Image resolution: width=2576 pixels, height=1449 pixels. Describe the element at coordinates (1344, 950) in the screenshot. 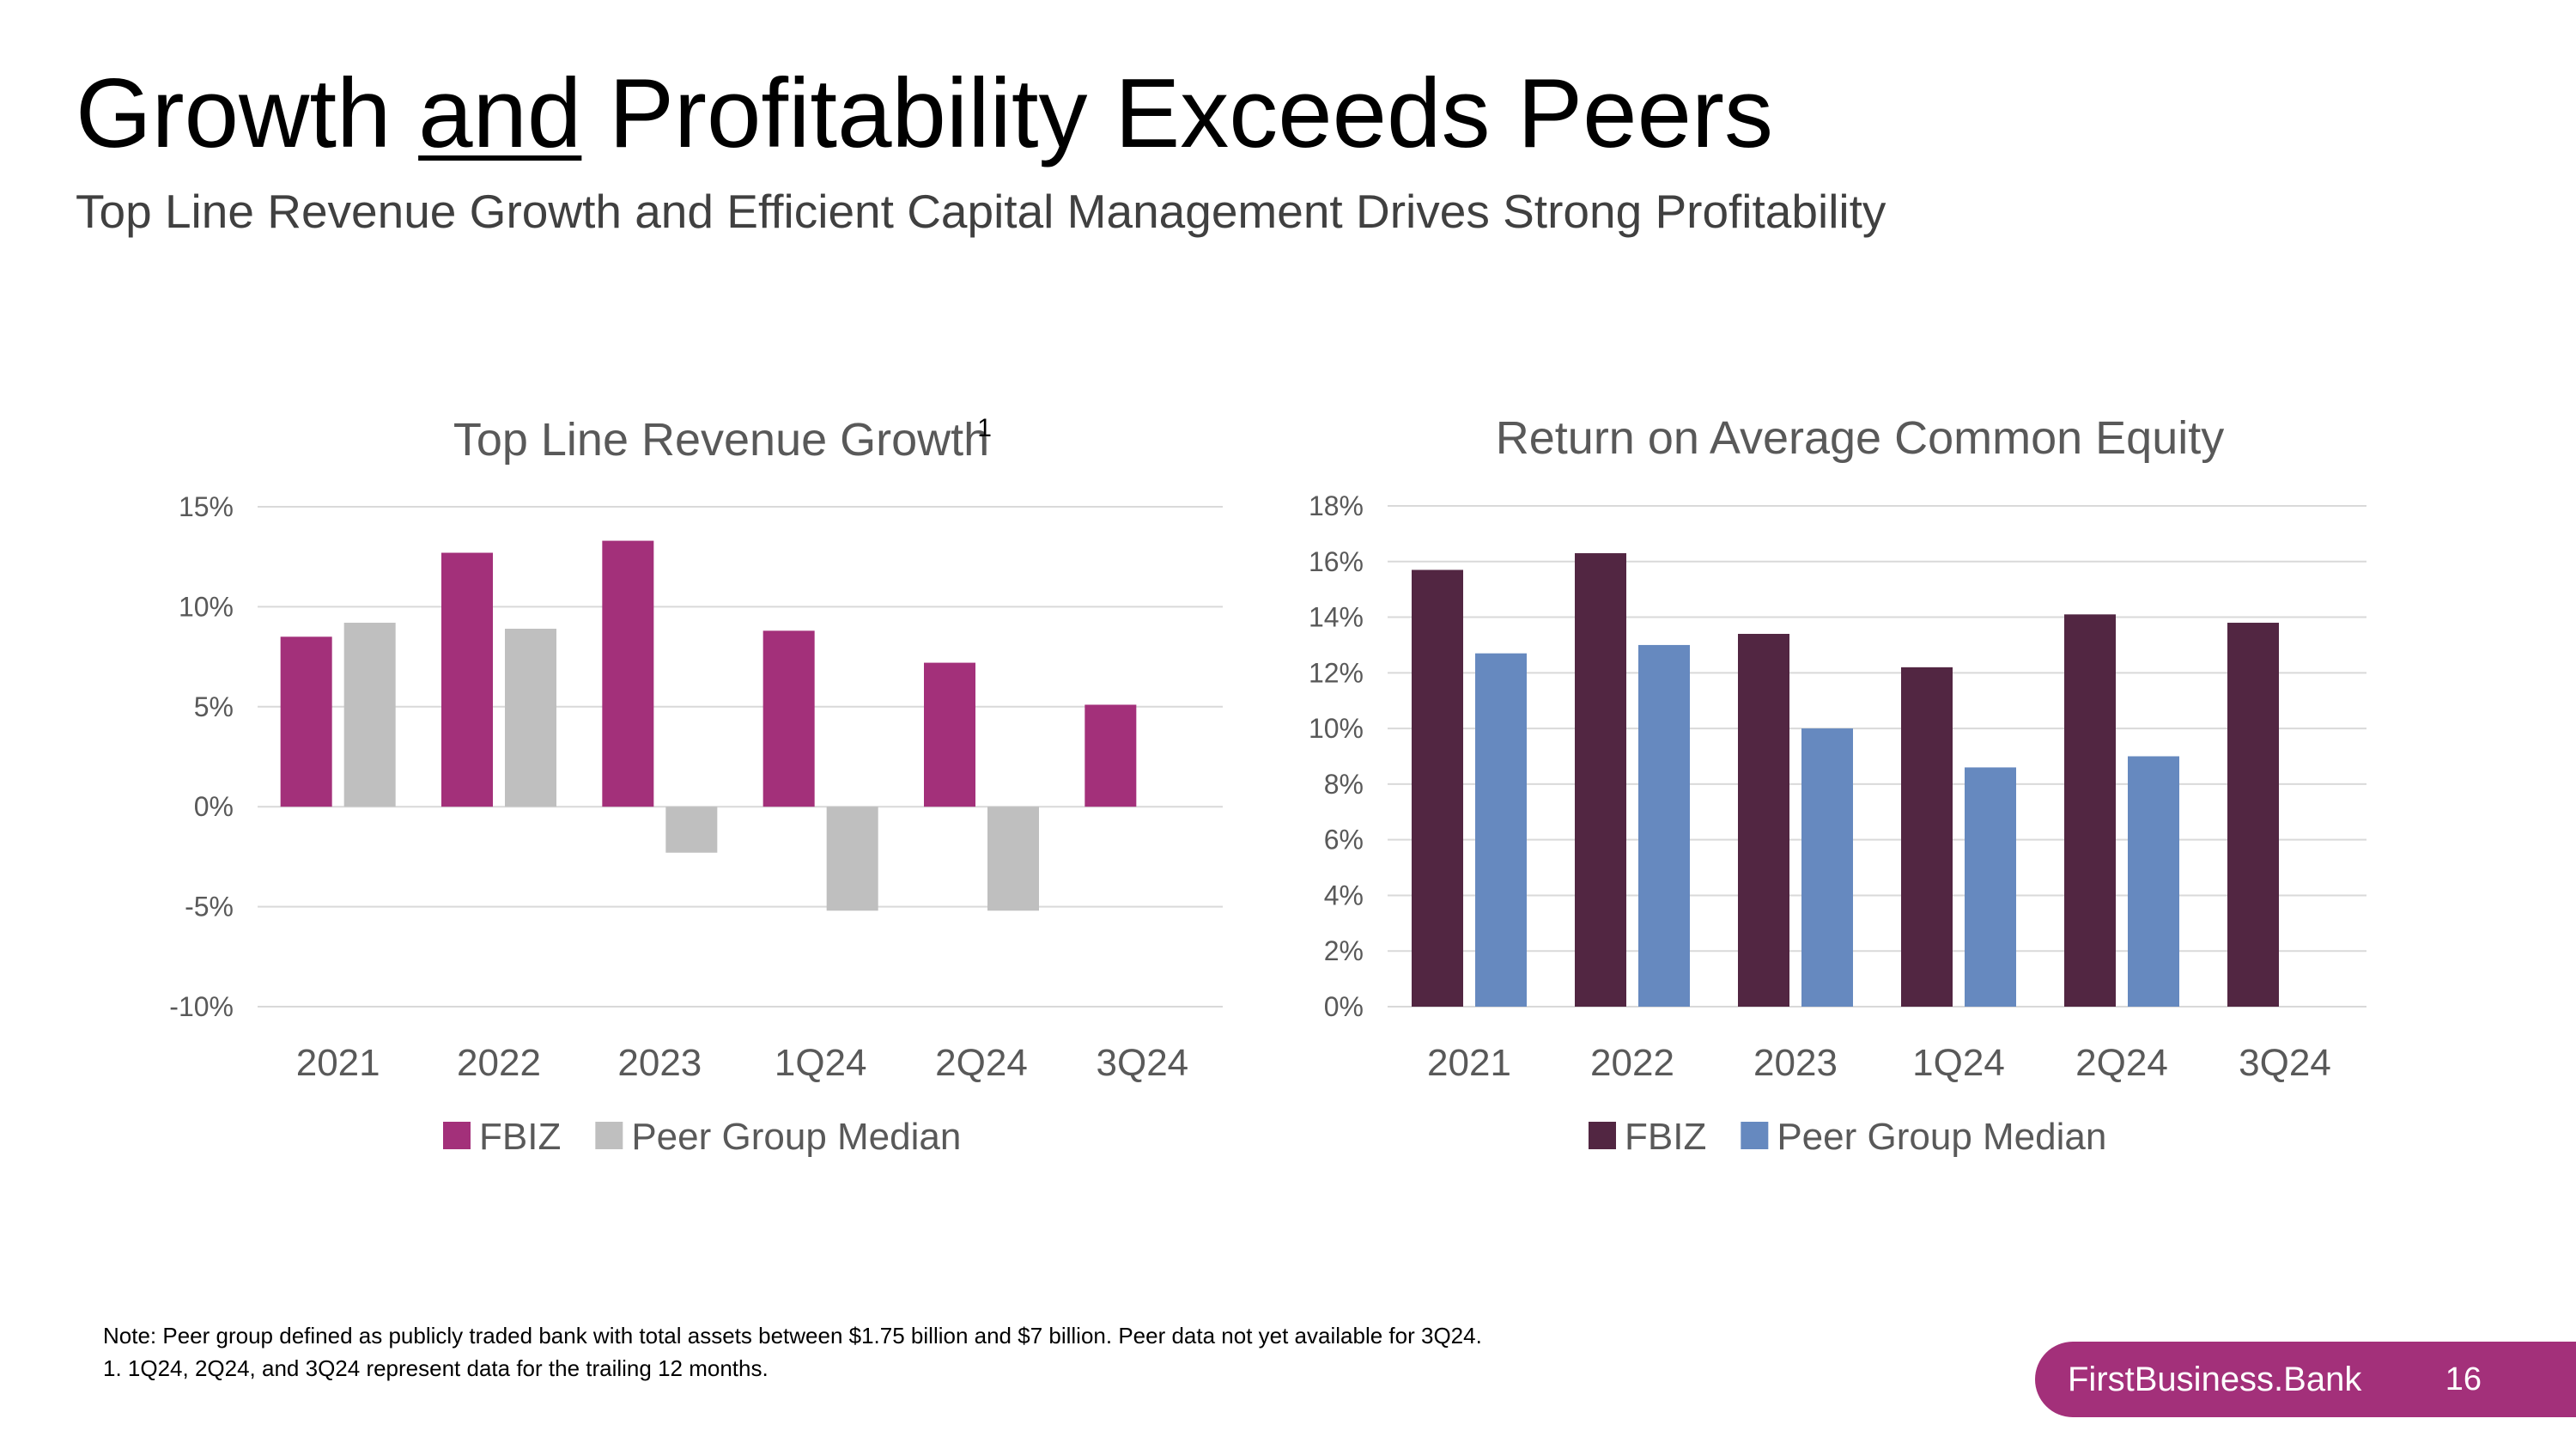

I see `roe-y-tick-label: 2%` at that location.